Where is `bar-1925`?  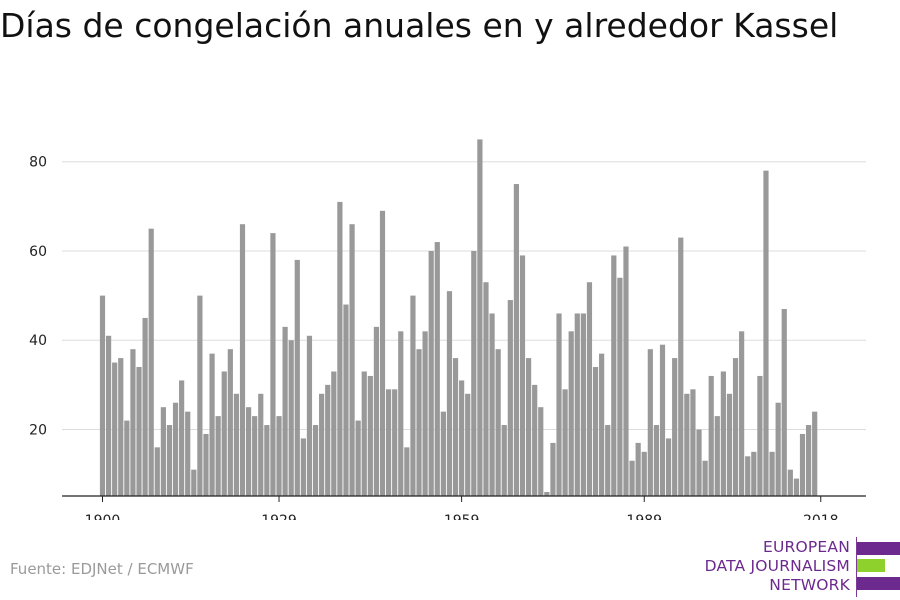 bar-1925 is located at coordinates (255, 456).